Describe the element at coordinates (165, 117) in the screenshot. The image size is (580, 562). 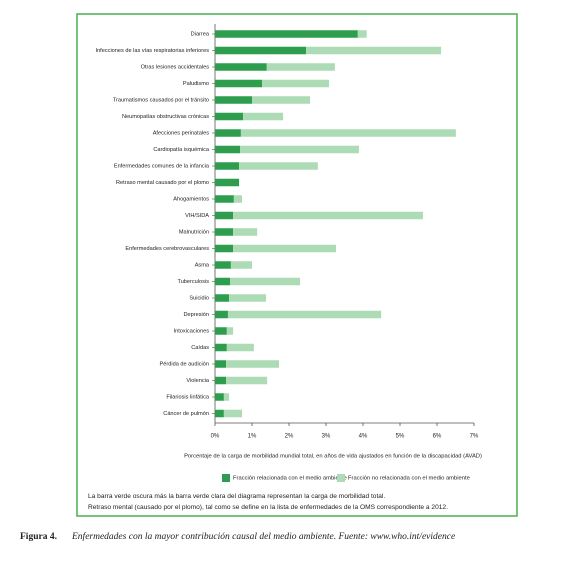
I see `category-label: Neumopatías obstructivas crónicas` at that location.